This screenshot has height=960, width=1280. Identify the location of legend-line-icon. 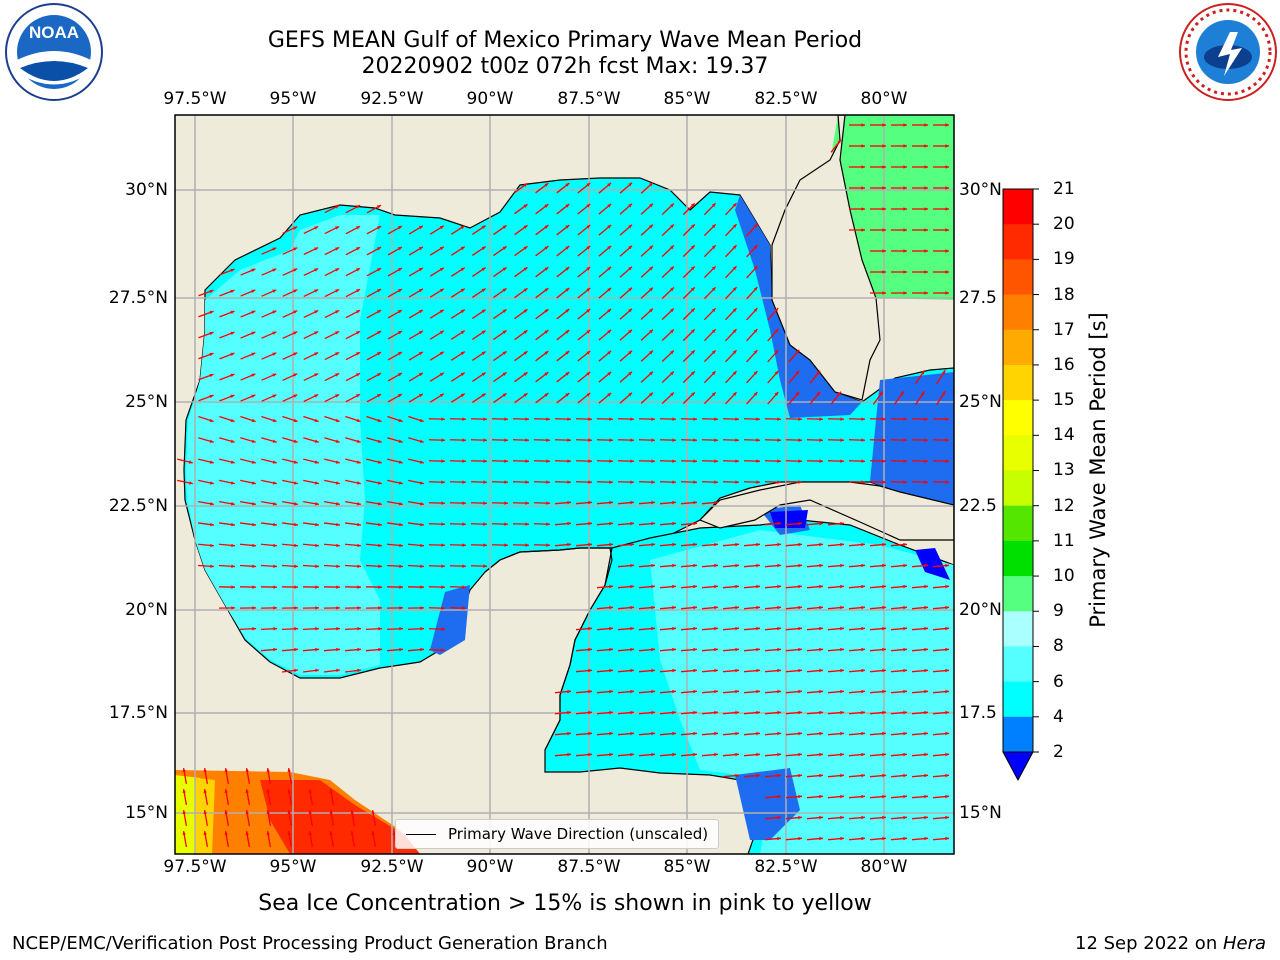
(421, 834).